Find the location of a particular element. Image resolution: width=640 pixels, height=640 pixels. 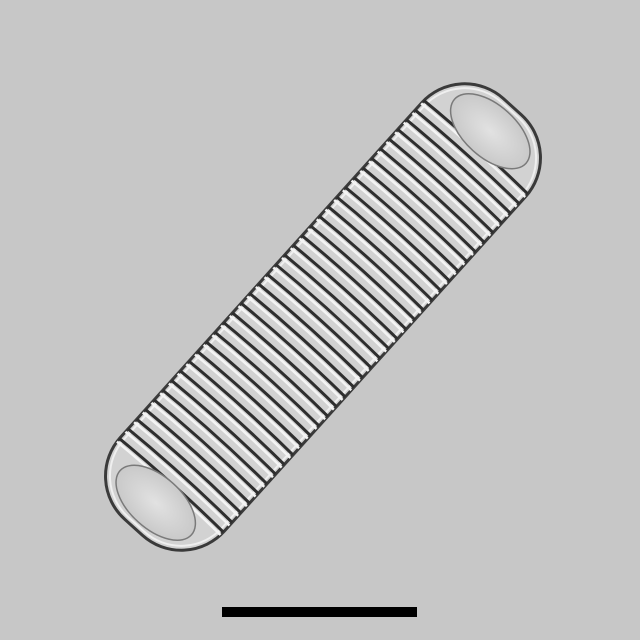

apical-end-top is located at coordinates (490, 131).